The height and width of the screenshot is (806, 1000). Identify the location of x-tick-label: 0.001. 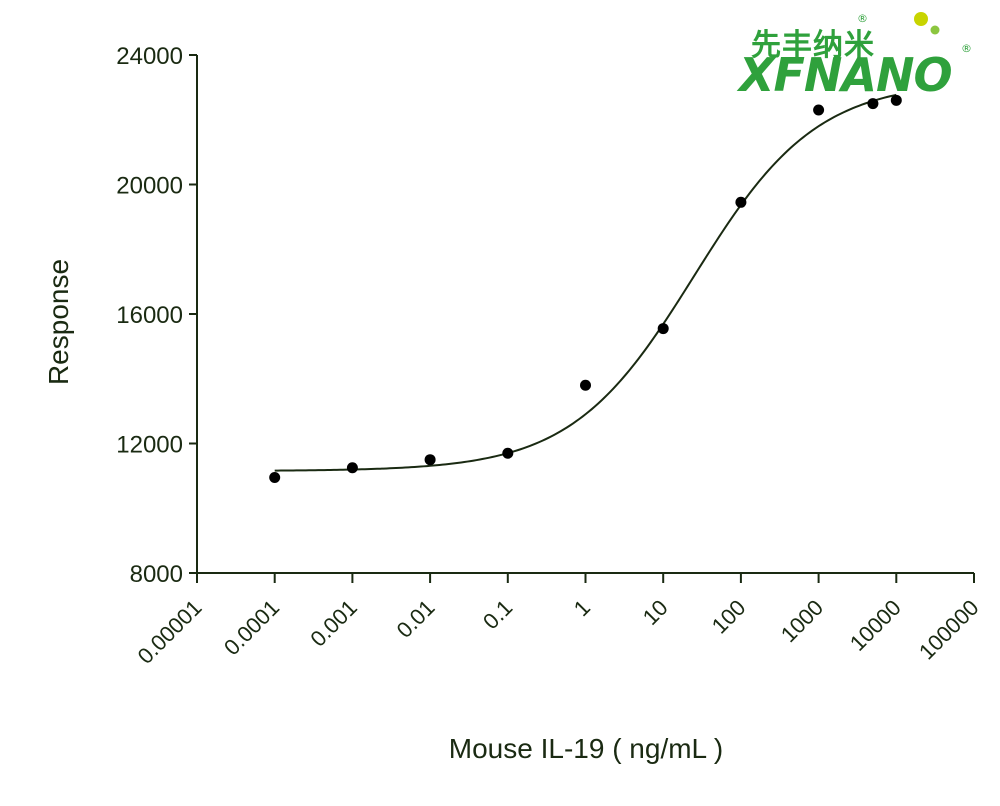
(333, 623).